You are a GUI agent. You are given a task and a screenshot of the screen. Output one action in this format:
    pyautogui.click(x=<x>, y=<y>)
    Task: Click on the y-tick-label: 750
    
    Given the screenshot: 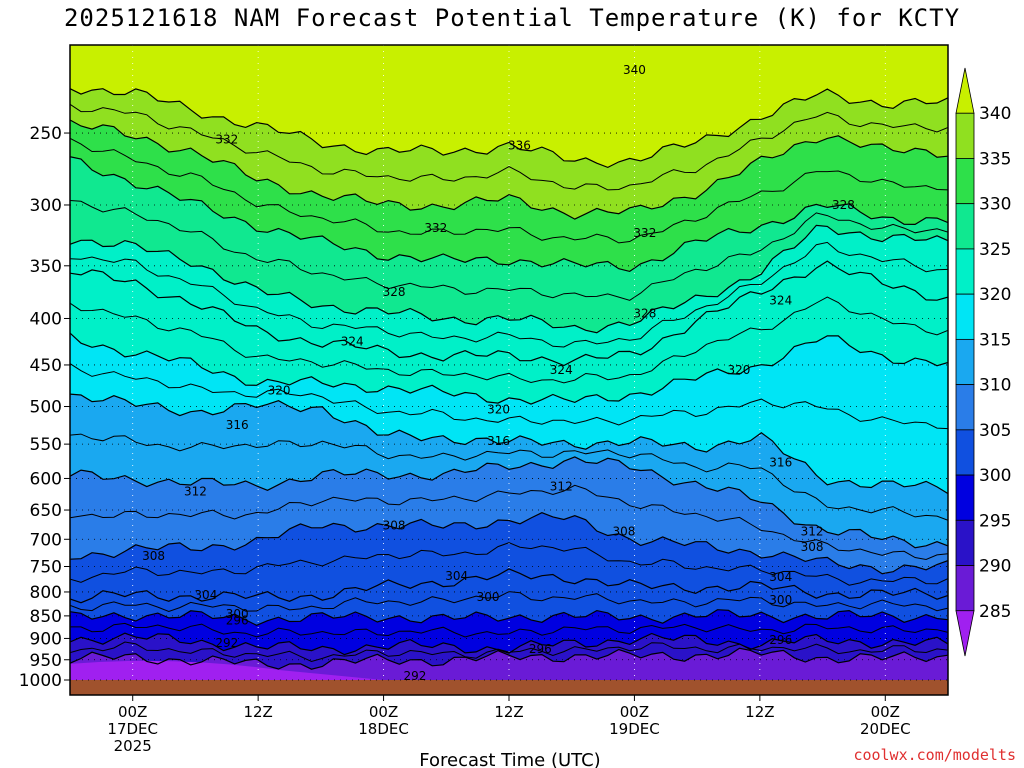 What is the action you would take?
    pyautogui.click(x=46, y=567)
    